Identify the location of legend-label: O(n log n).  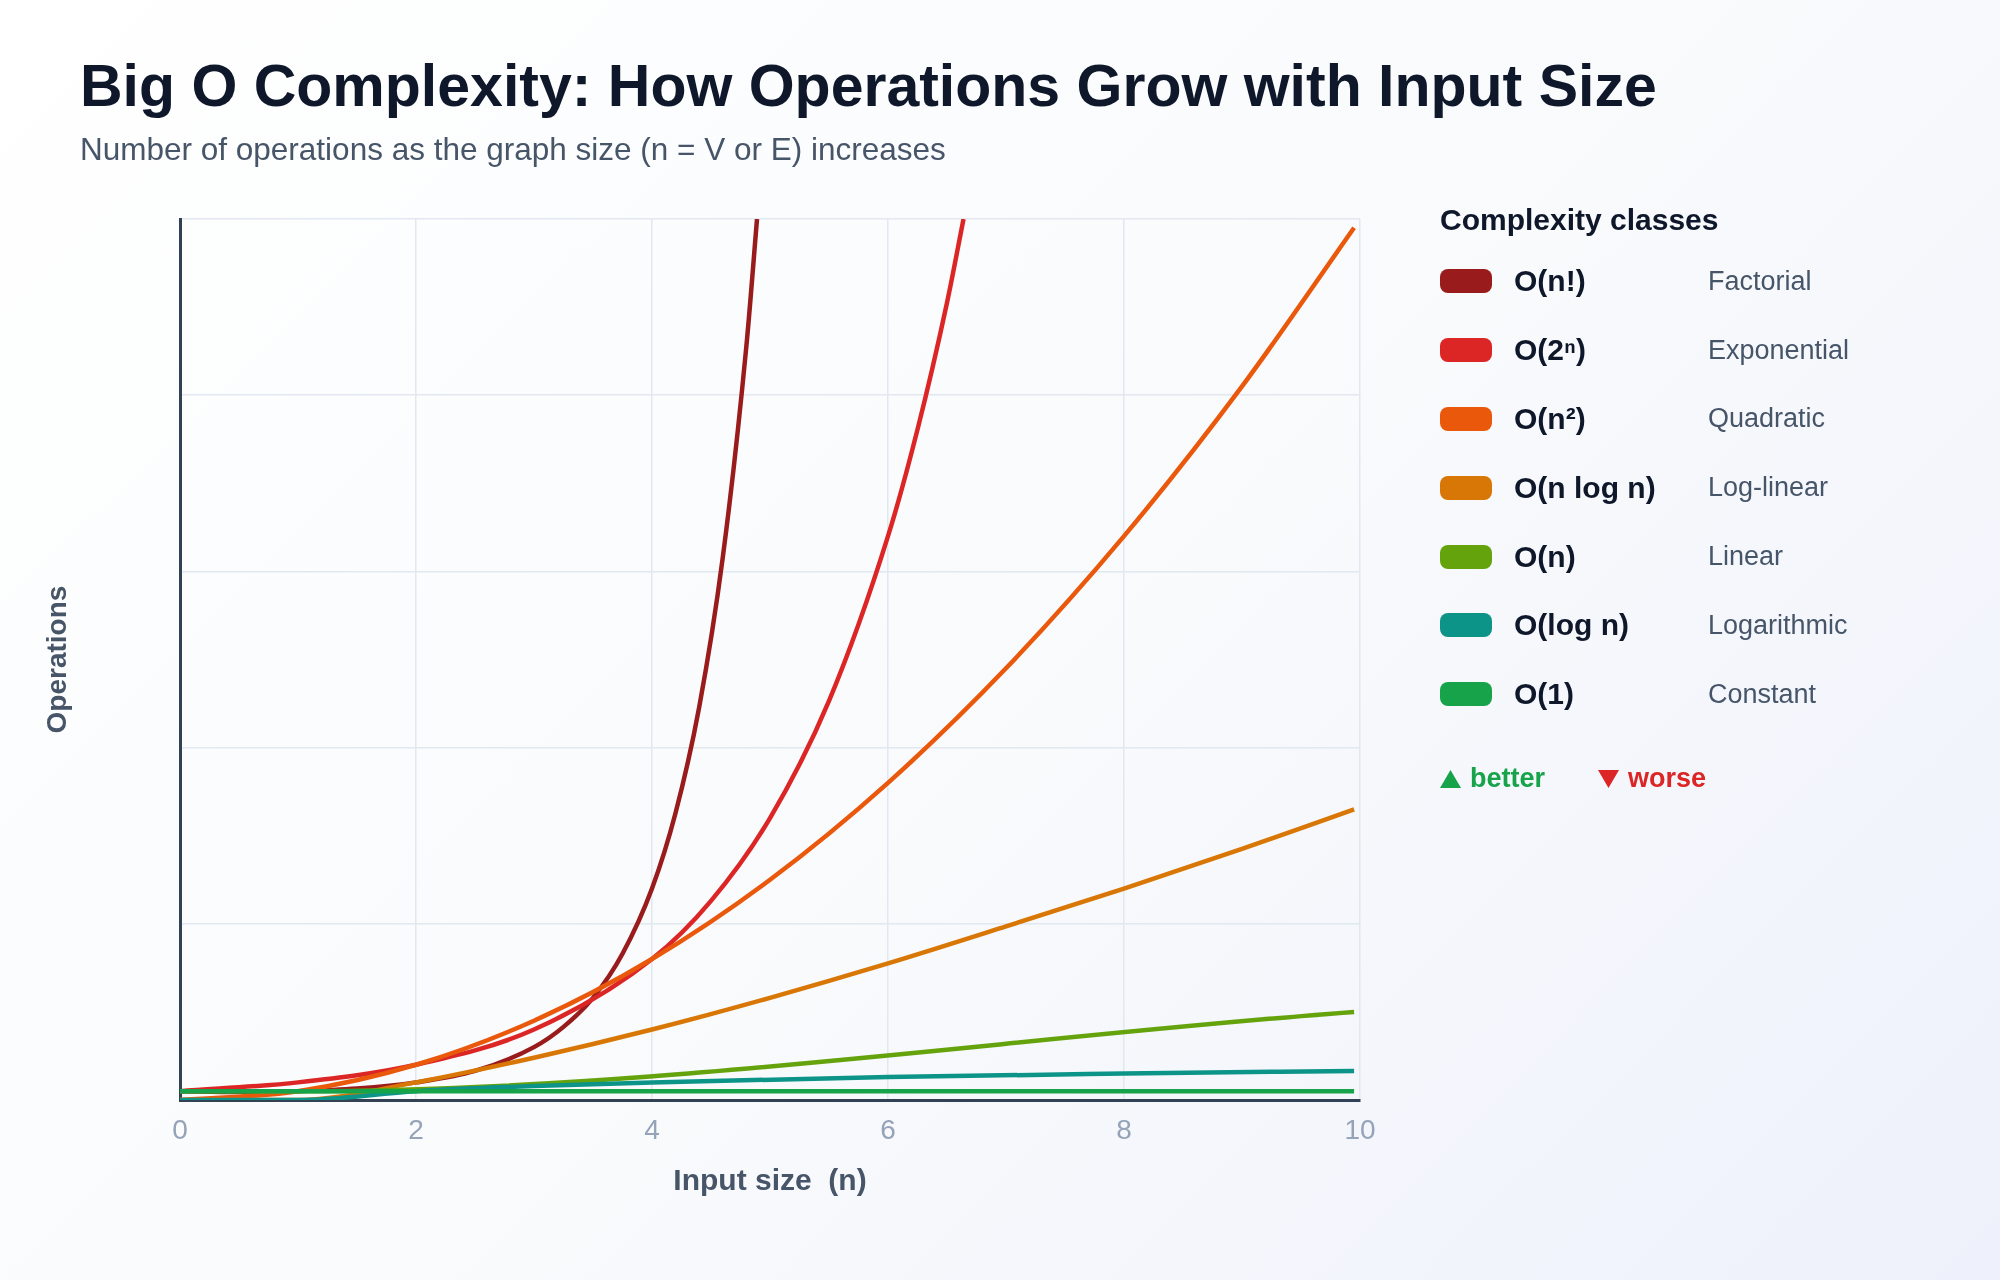
(1585, 487).